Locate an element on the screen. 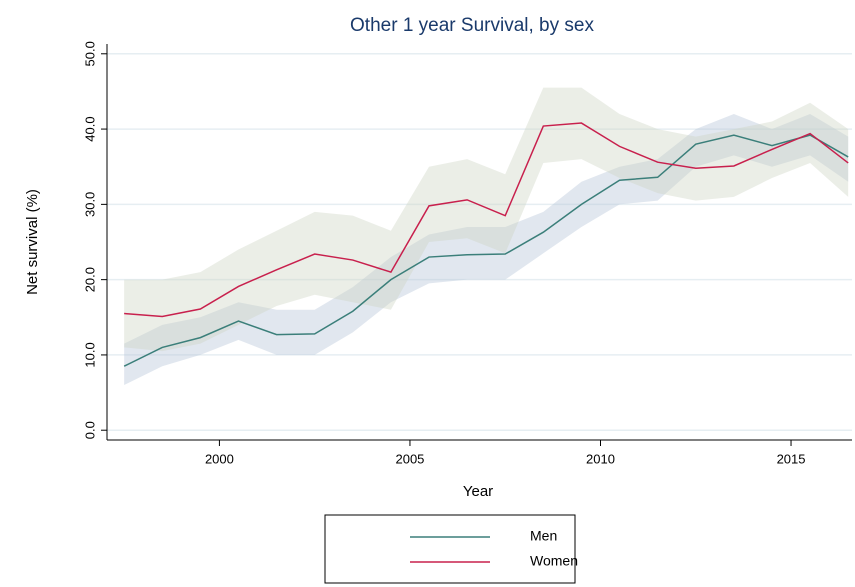 The height and width of the screenshot is (587, 855). x-tick-label: 2010 is located at coordinates (600, 458).